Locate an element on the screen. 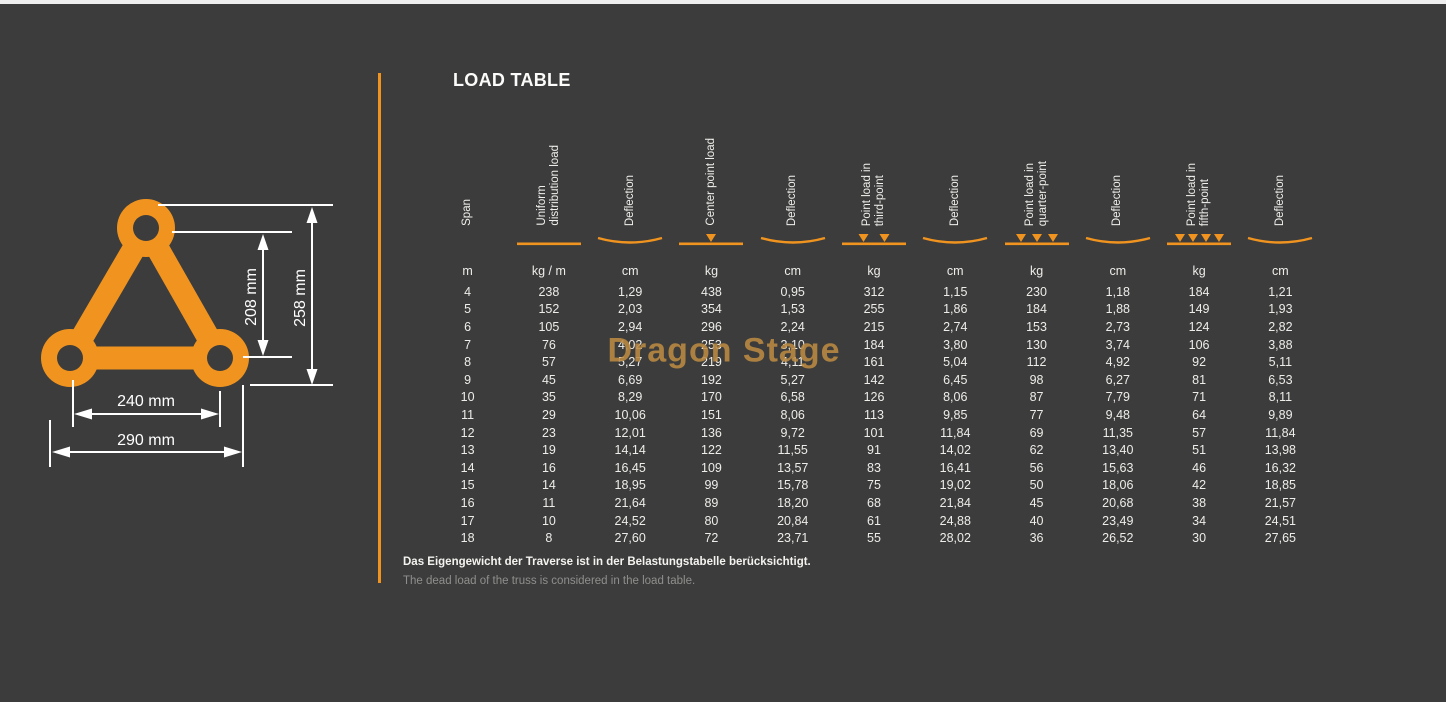 The image size is (1446, 702). load-symbol-arrows-1-icon is located at coordinates (711, 240).